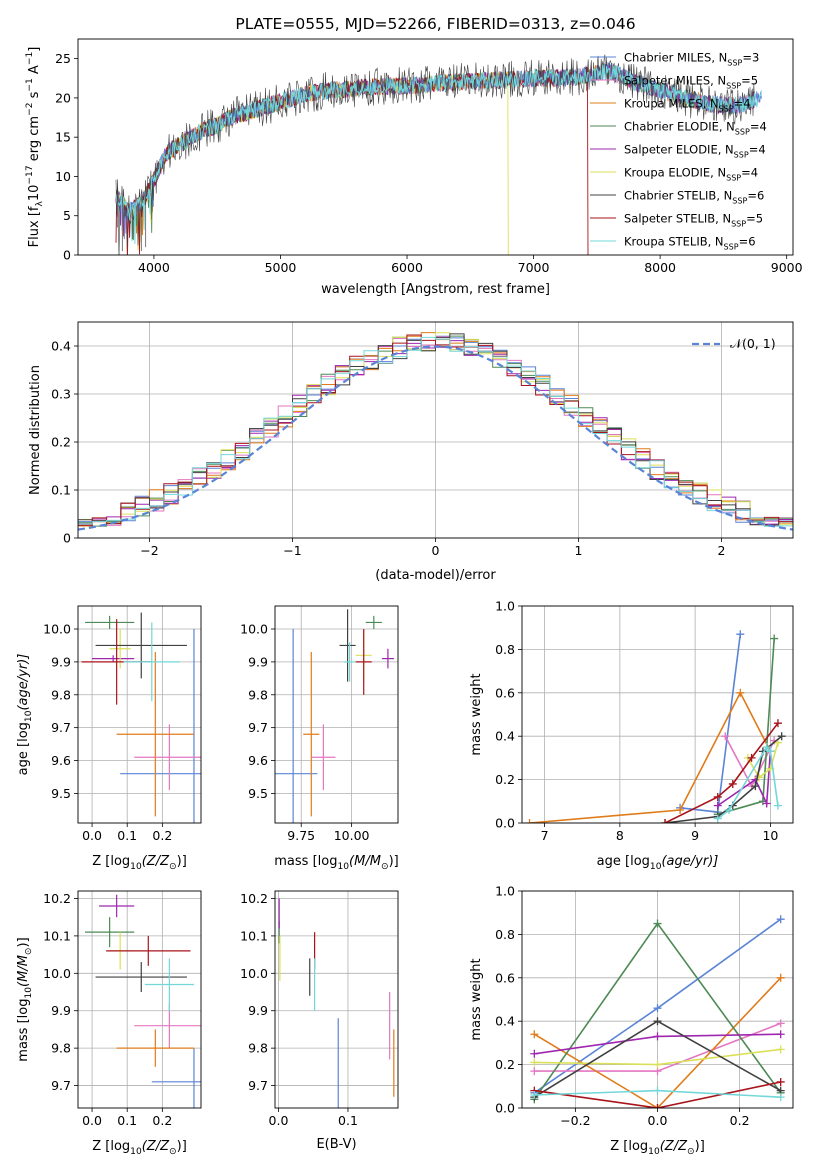  What do you see at coordinates (695, 151) in the screenshot?
I see `legend-entry: Salpeter ELODIE, NSSP=4` at bounding box center [695, 151].